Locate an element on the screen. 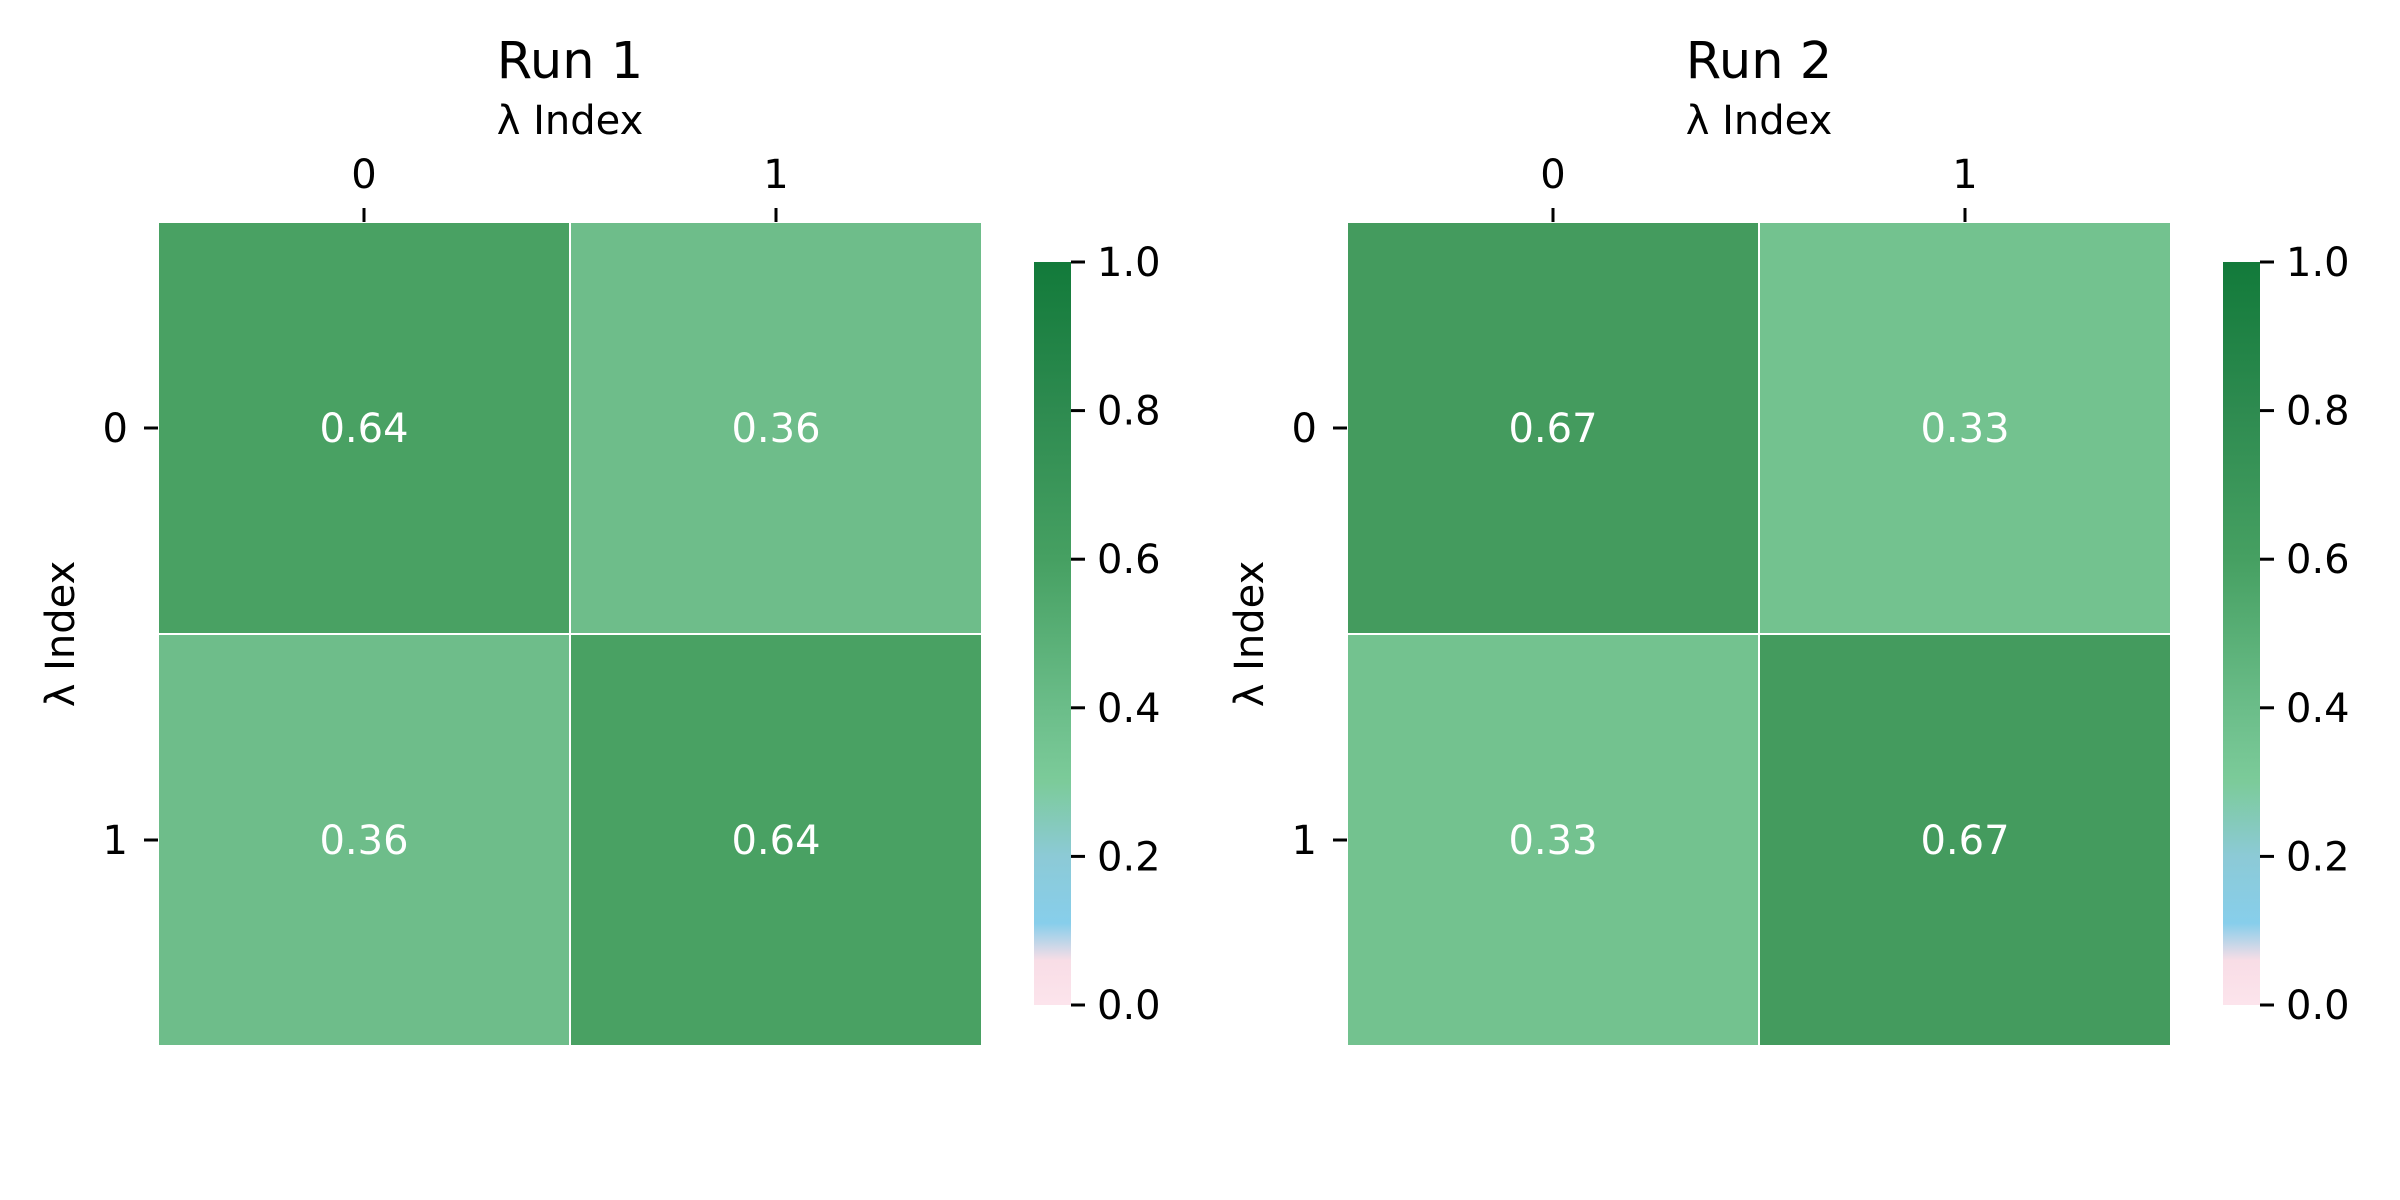  chart-title: Run 2 is located at coordinates (1759, 61).